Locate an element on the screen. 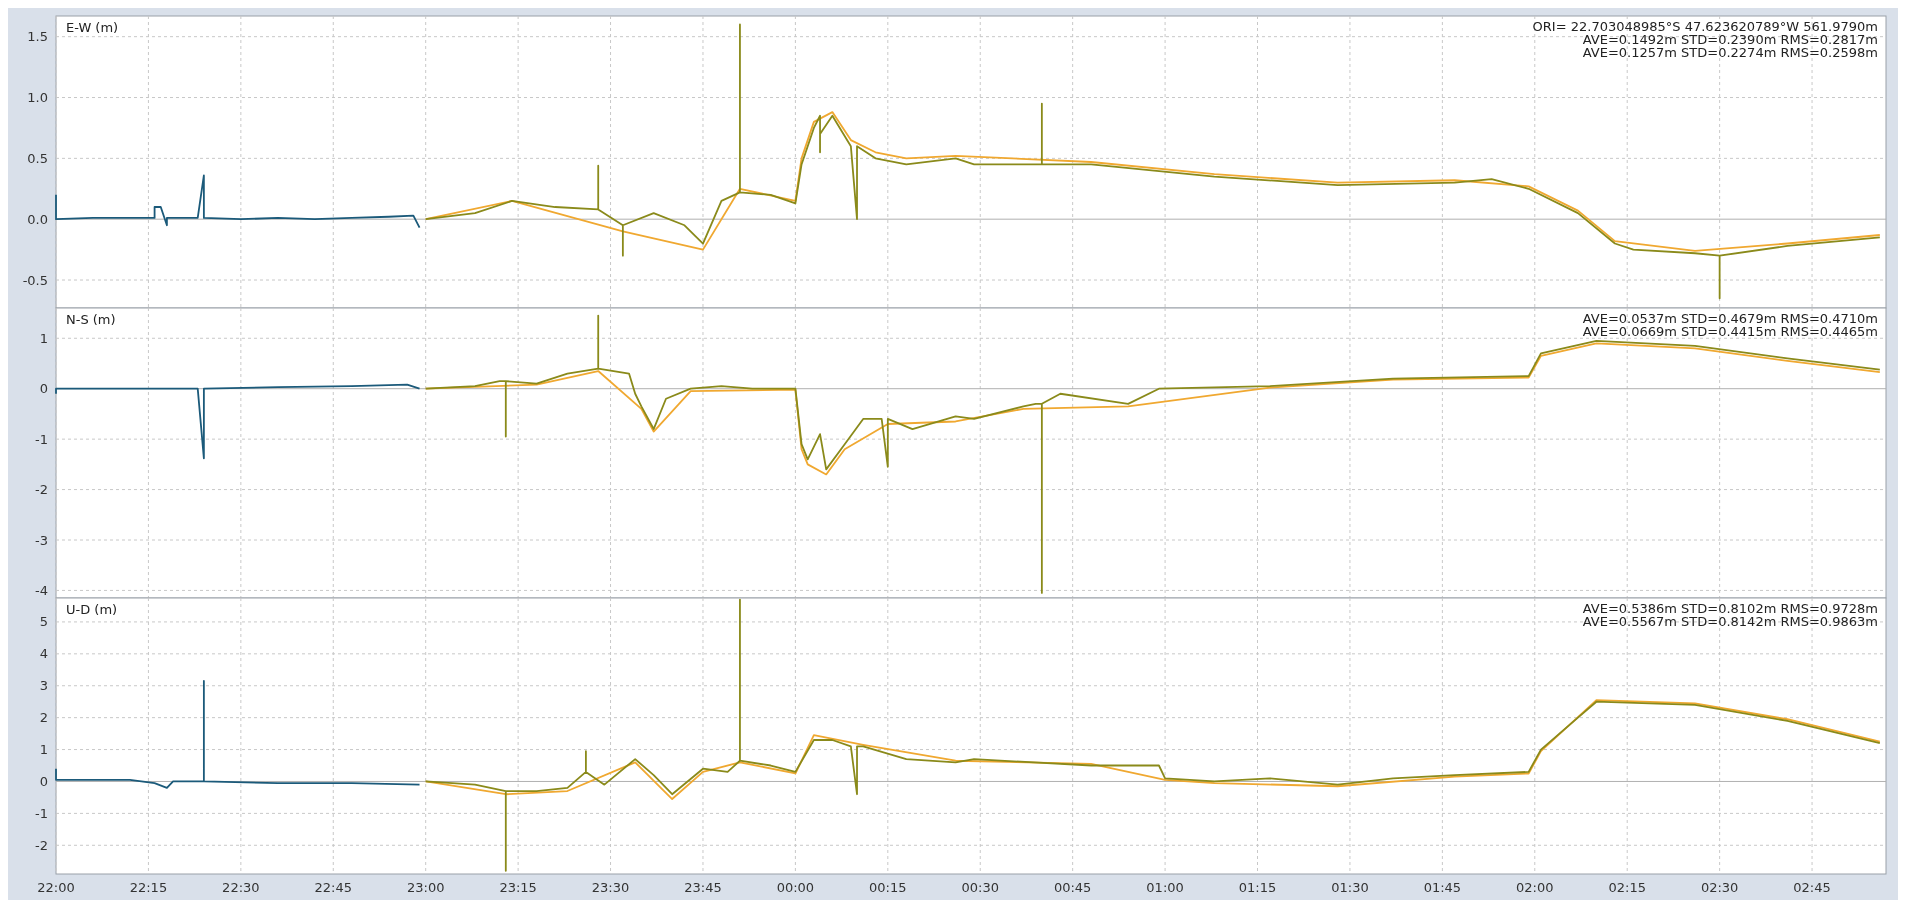 This screenshot has width=1906, height=906. y-tick-label: 4 is located at coordinates (43, 654).